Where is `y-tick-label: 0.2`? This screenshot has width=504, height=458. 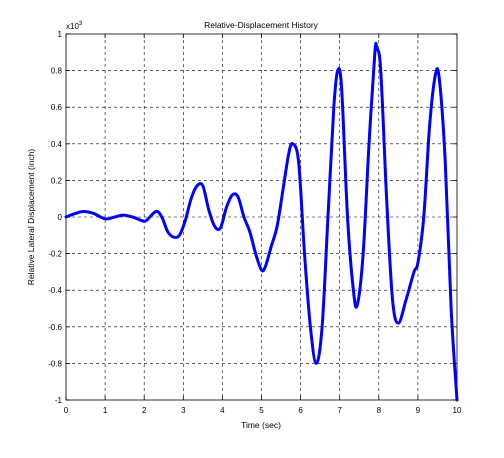 y-tick-label: 0.2 is located at coordinates (57, 180).